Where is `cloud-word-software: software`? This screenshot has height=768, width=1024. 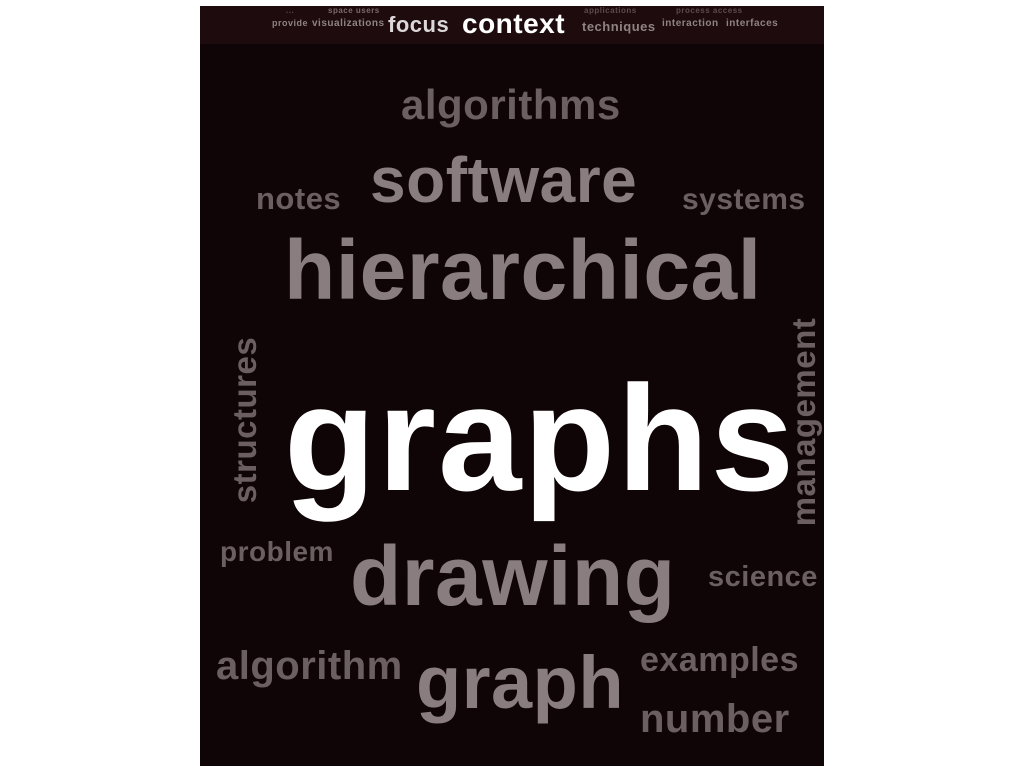 cloud-word-software: software is located at coordinates (504, 180).